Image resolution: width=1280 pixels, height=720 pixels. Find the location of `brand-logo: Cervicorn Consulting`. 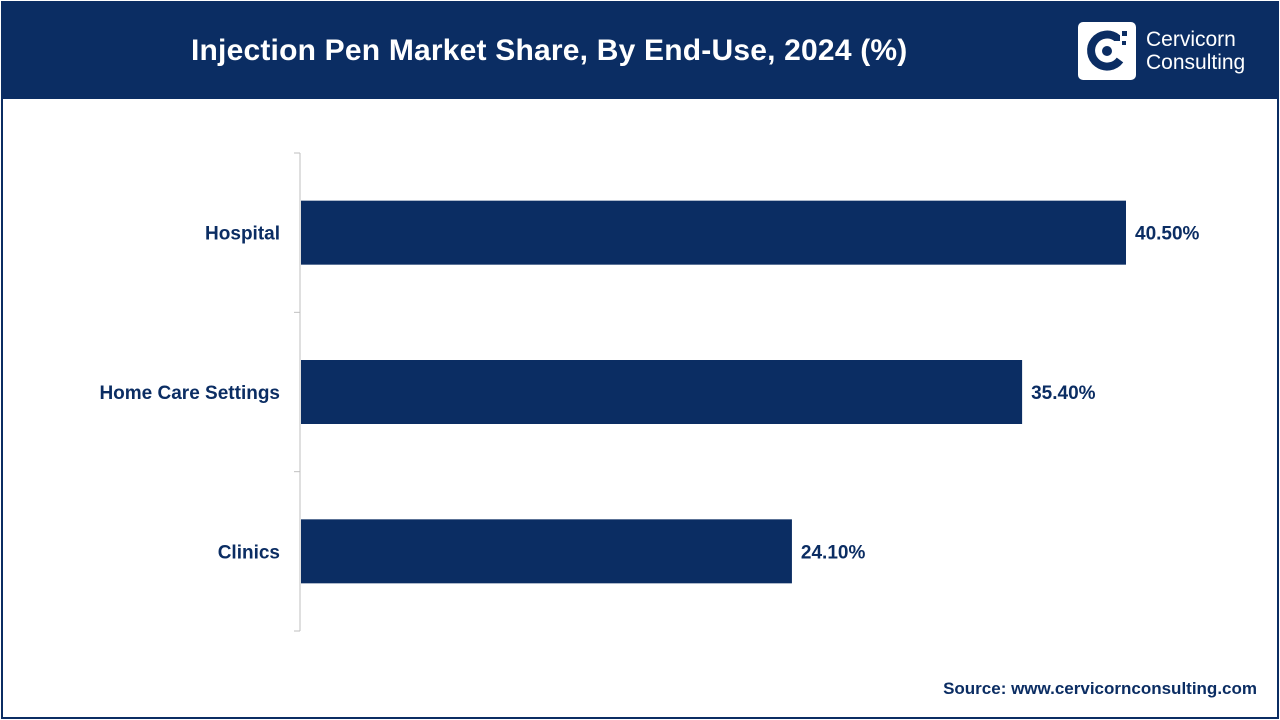

brand-logo: Cervicorn Consulting is located at coordinates (1168, 52).